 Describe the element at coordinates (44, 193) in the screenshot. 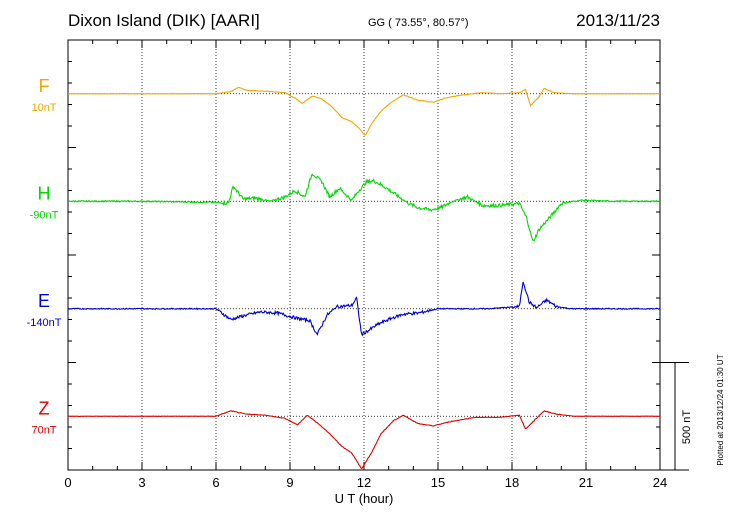

I see `component-label-h: H` at that location.